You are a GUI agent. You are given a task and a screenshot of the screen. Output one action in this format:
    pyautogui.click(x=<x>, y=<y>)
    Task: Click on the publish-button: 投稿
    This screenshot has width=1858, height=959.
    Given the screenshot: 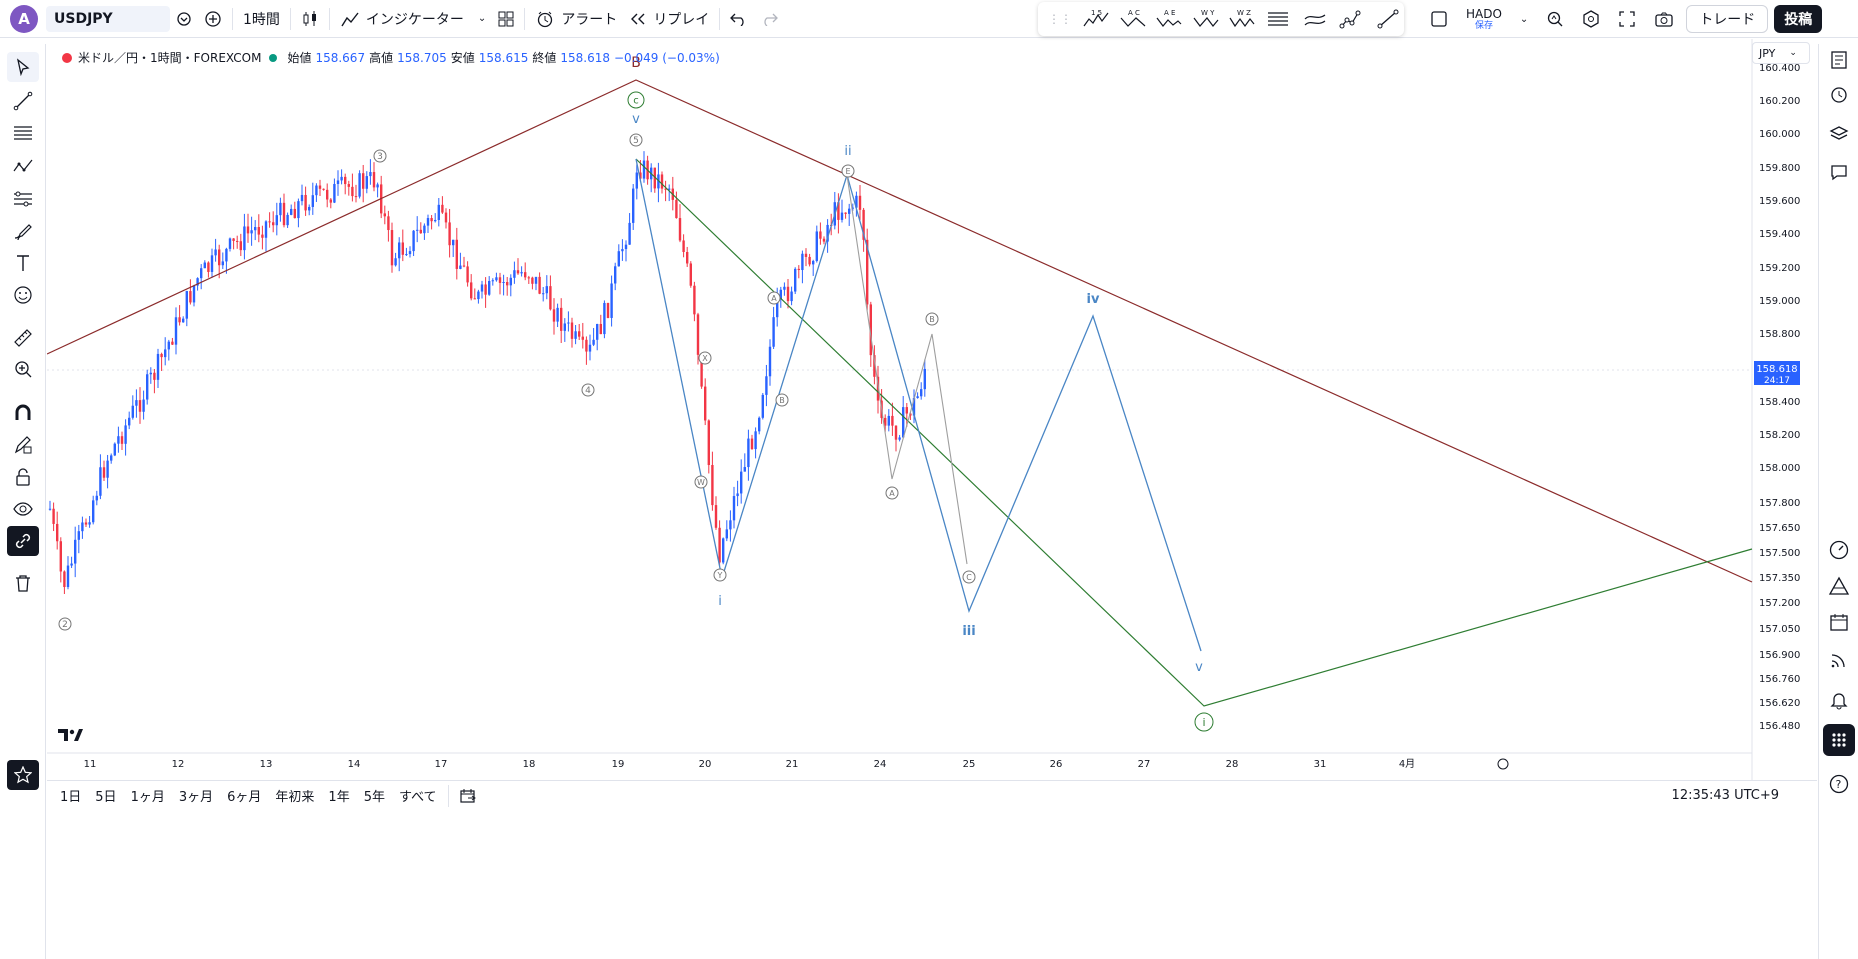 What is the action you would take?
    pyautogui.click(x=1798, y=19)
    